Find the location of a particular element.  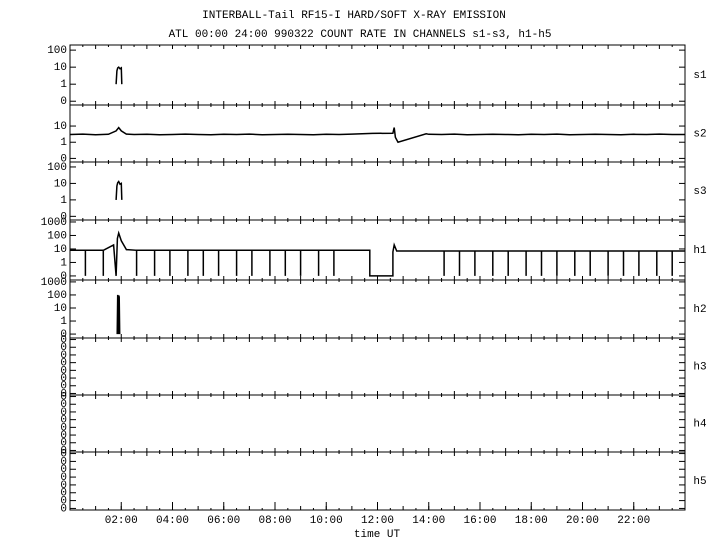

x-tick-label: 12:00 is located at coordinates (377, 521).